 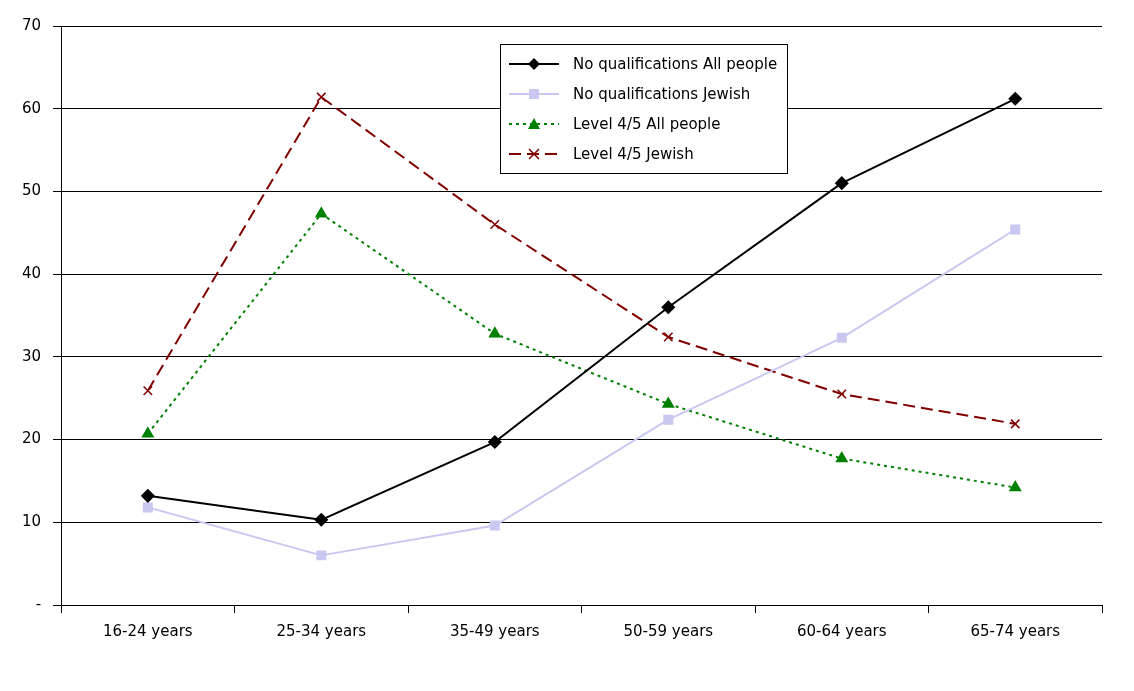 What do you see at coordinates (494, 630) in the screenshot?
I see `x-tick-label: 35-49 years` at bounding box center [494, 630].